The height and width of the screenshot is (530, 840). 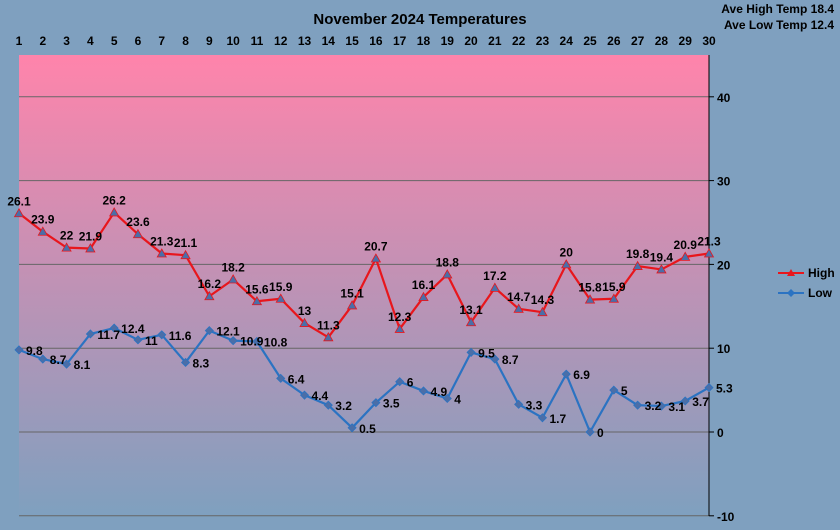 I want to click on low-data-label: 5, so click(x=624, y=391).